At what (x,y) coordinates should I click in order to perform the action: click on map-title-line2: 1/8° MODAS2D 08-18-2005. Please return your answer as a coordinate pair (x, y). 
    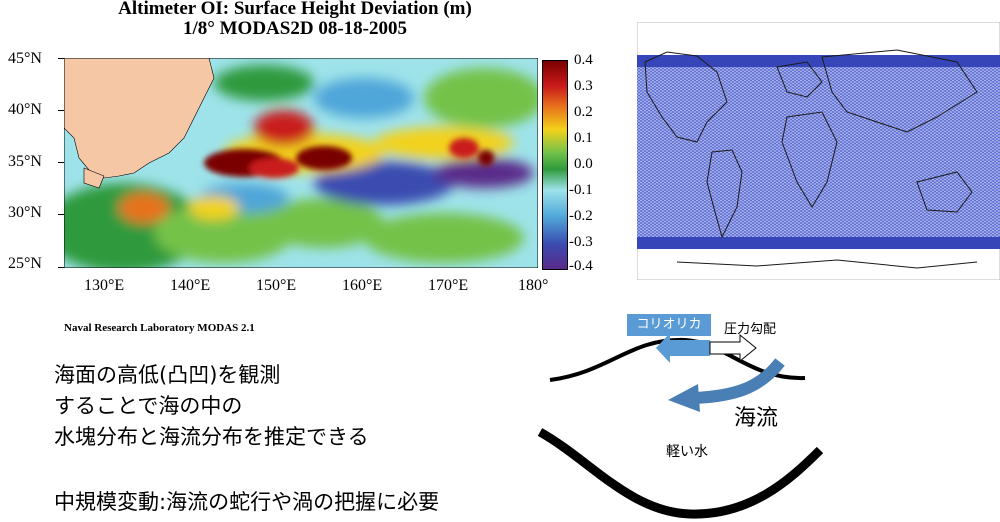
    Looking at the image, I should click on (295, 28).